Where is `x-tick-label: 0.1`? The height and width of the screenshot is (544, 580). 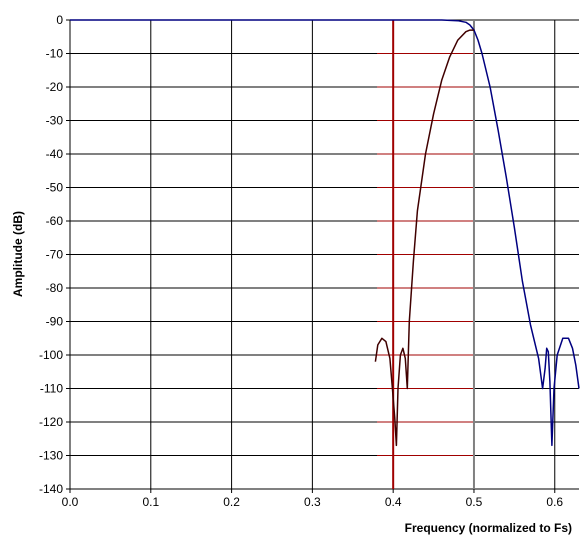
x-tick-label: 0.1 is located at coordinates (150, 502).